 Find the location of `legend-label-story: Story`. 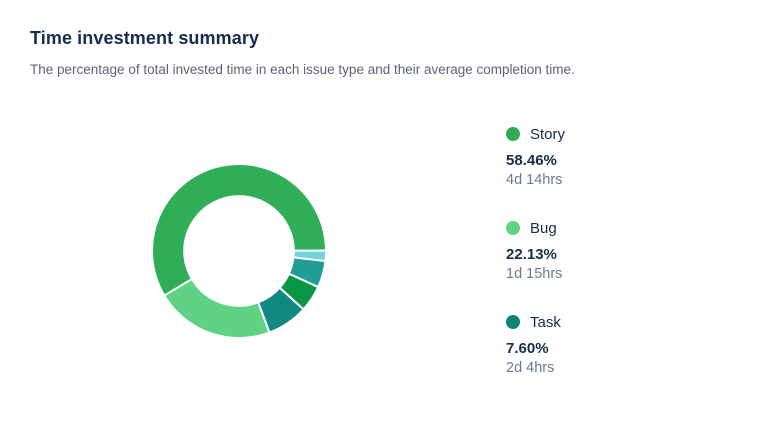

legend-label-story: Story is located at coordinates (548, 134).